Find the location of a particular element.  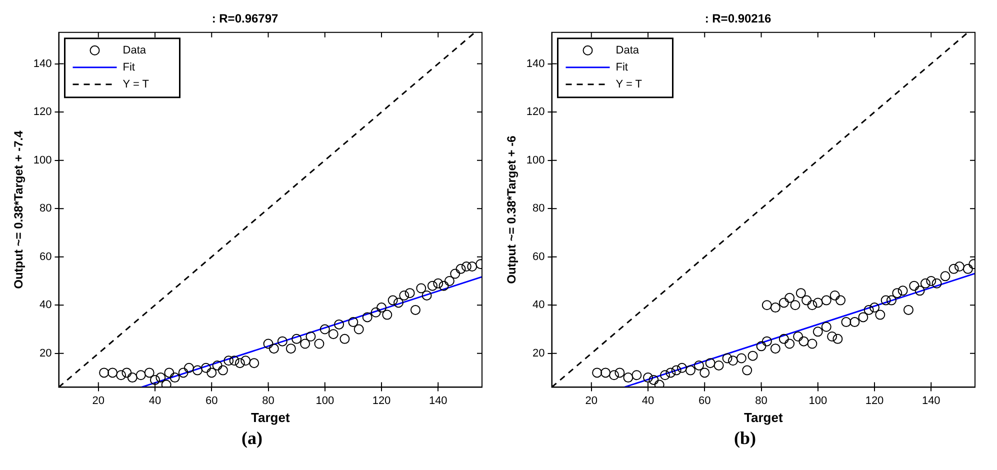

text: (b) is located at coordinates (745, 438).